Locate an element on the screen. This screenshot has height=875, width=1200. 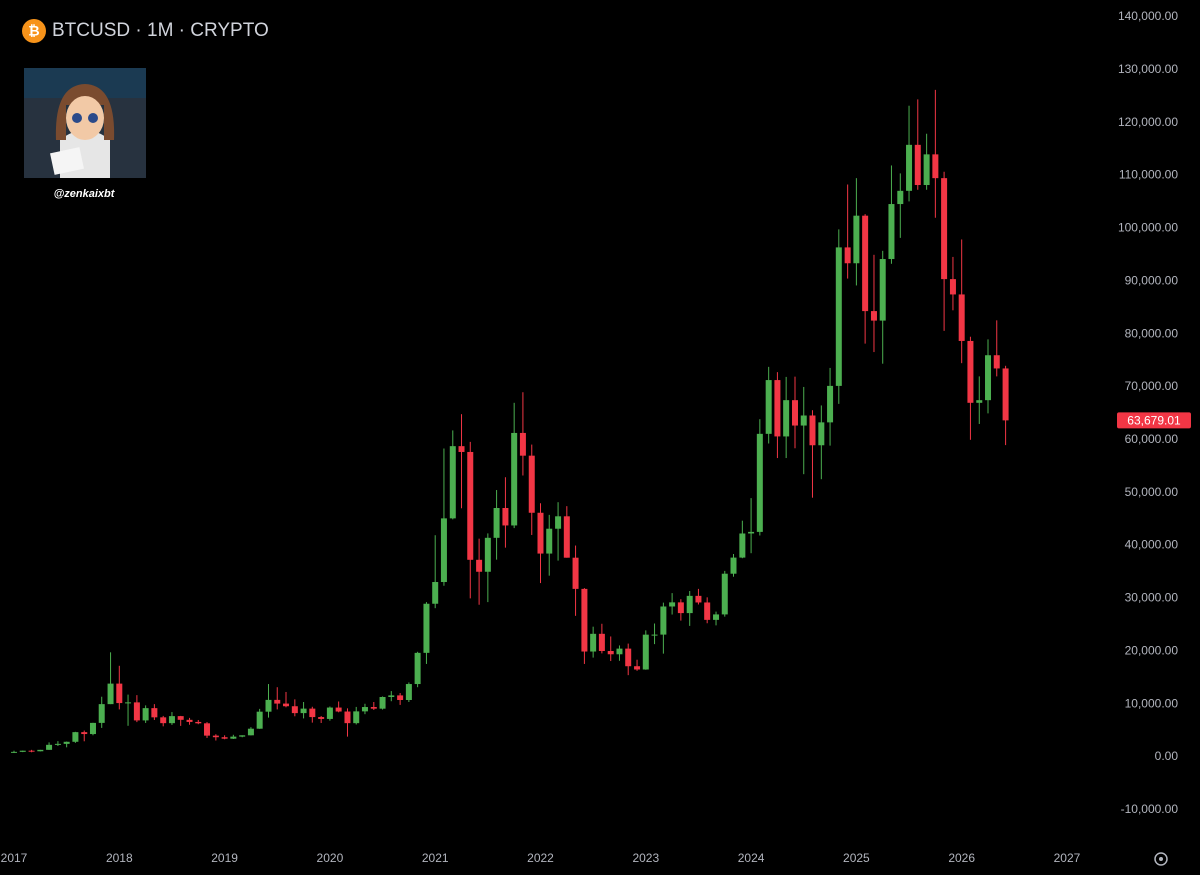
x-tick-label: 2019 is located at coordinates (224, 858).